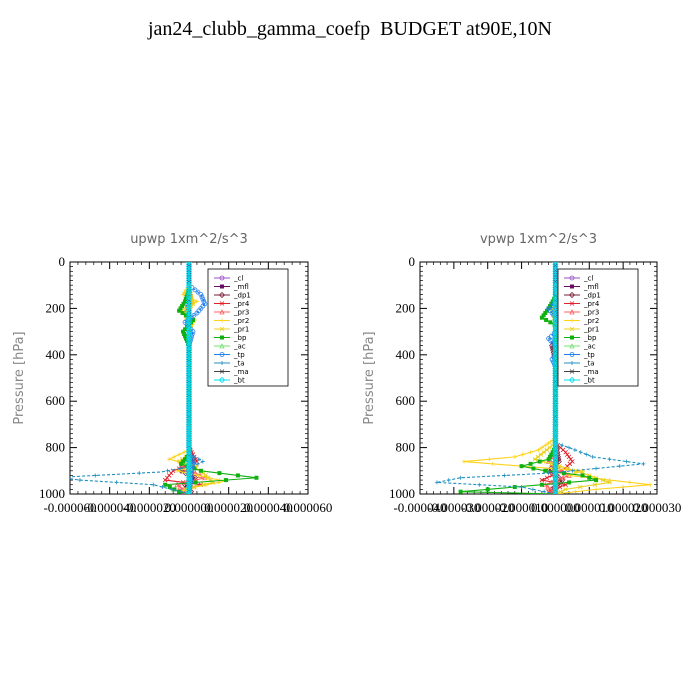 This screenshot has width=700, height=700. I want to click on panel-title: upwp 1xm^2/s^3, so click(189, 239).